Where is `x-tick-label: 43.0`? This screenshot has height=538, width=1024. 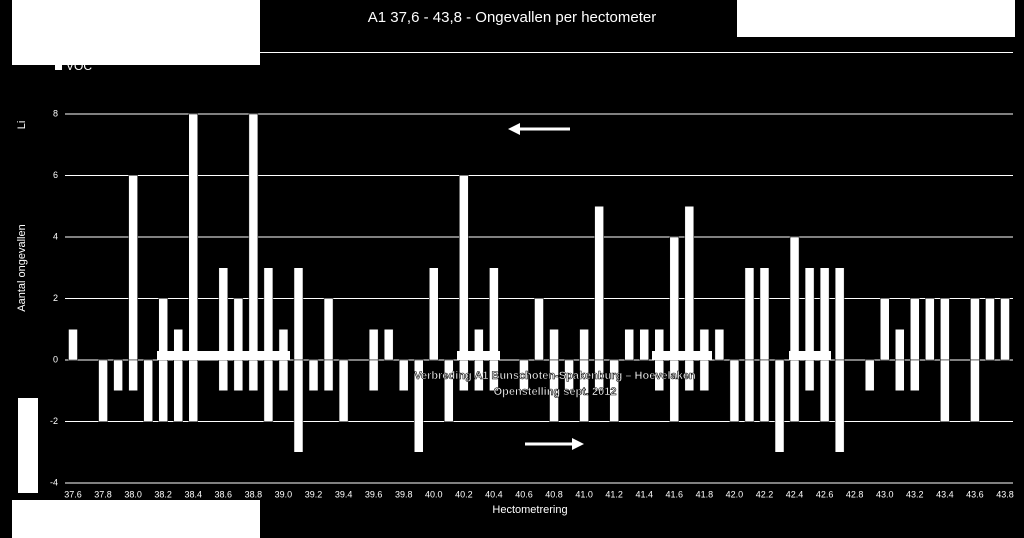 x-tick-label: 43.0 is located at coordinates (885, 494).